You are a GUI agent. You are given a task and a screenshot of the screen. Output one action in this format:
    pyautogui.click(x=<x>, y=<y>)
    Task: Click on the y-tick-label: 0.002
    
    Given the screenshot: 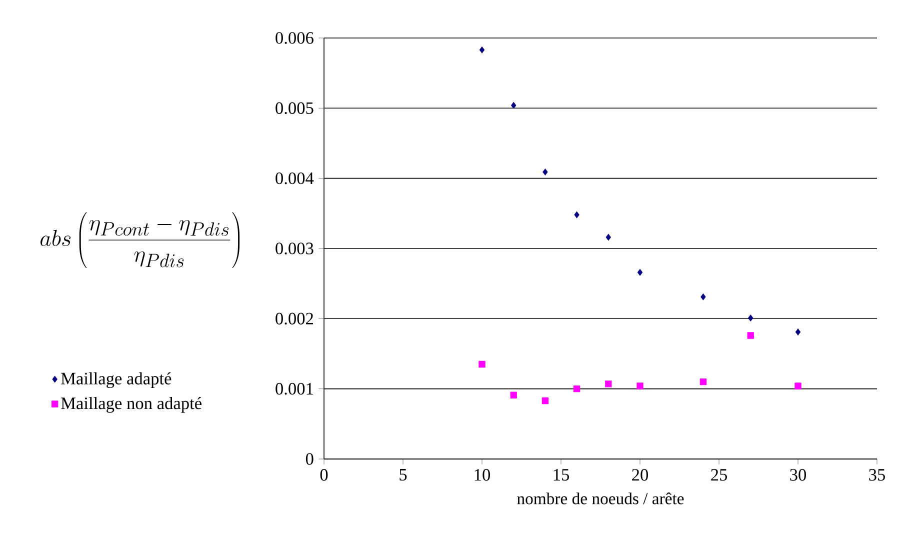 What is the action you would take?
    pyautogui.click(x=295, y=318)
    